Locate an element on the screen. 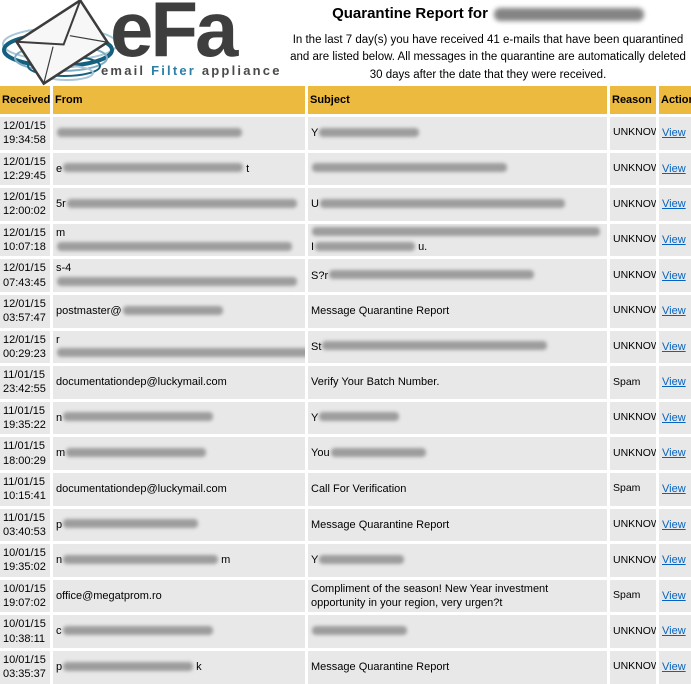 The image size is (691, 684). received-cell: 11/01/15 03:40:53 is located at coordinates (25, 525).